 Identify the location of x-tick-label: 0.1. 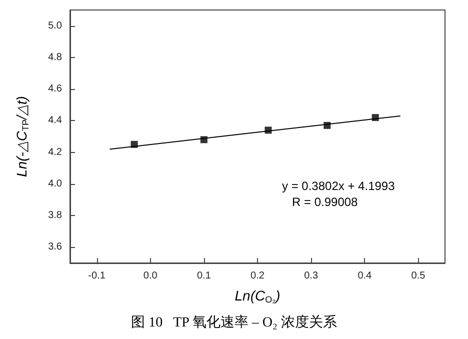
(204, 276).